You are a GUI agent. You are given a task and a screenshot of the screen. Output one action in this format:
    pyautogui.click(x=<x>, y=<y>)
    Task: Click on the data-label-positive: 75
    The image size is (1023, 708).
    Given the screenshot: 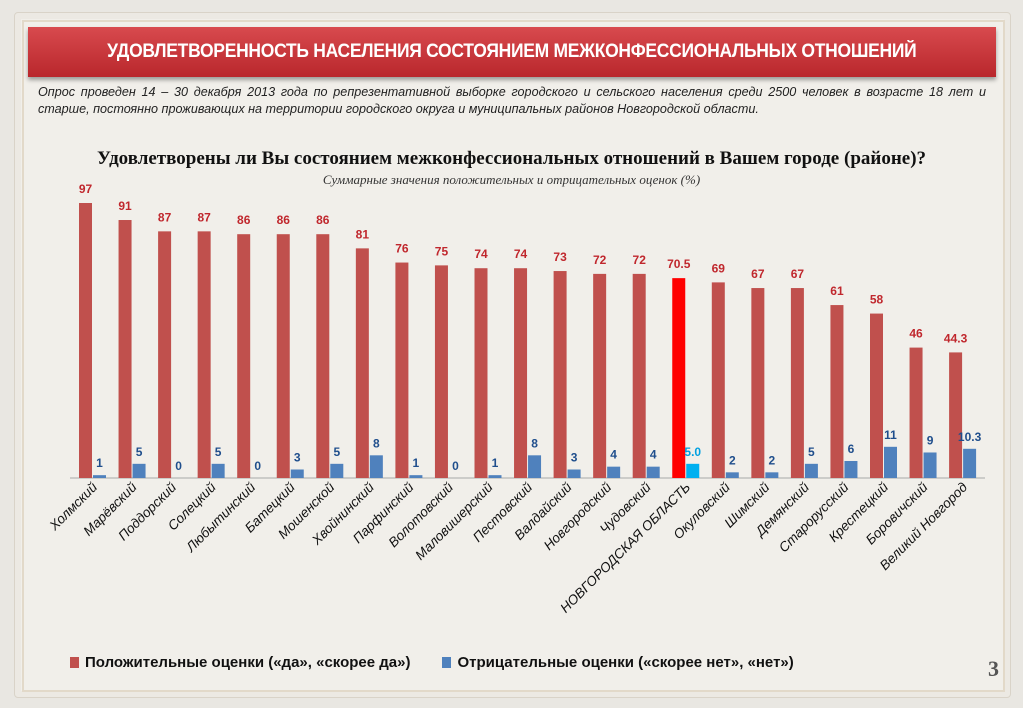 What is the action you would take?
    pyautogui.click(x=442, y=251)
    